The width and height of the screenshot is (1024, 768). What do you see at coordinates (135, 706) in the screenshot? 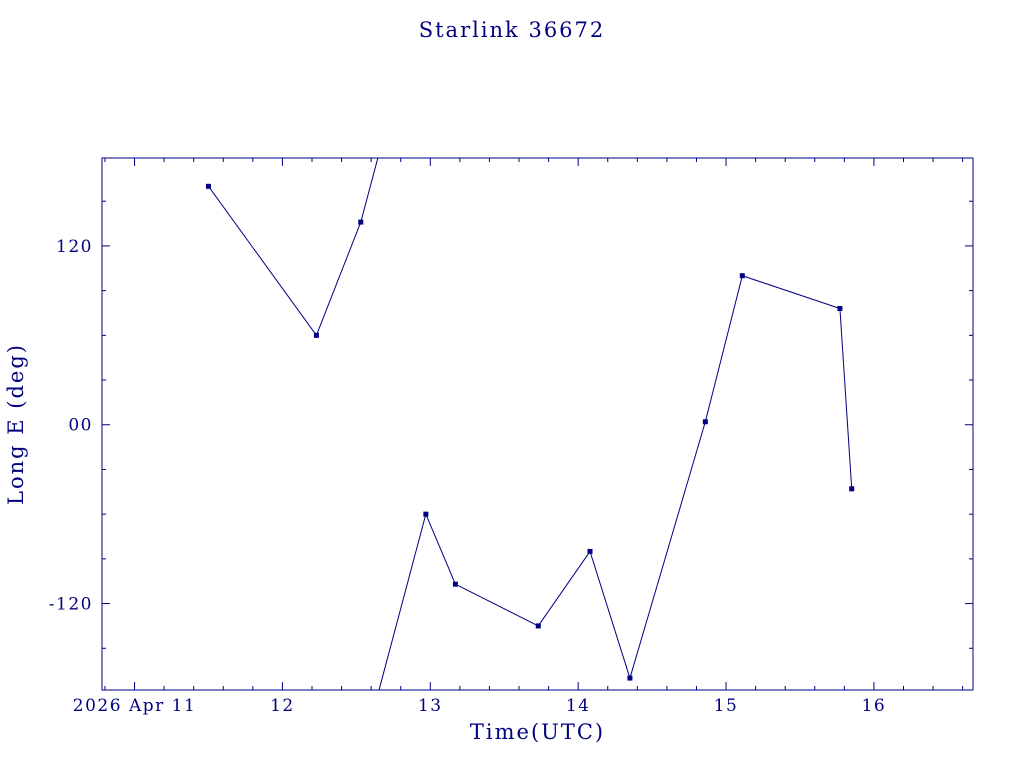
I see `x-tick-label: 2026 Apr 11` at bounding box center [135, 706].